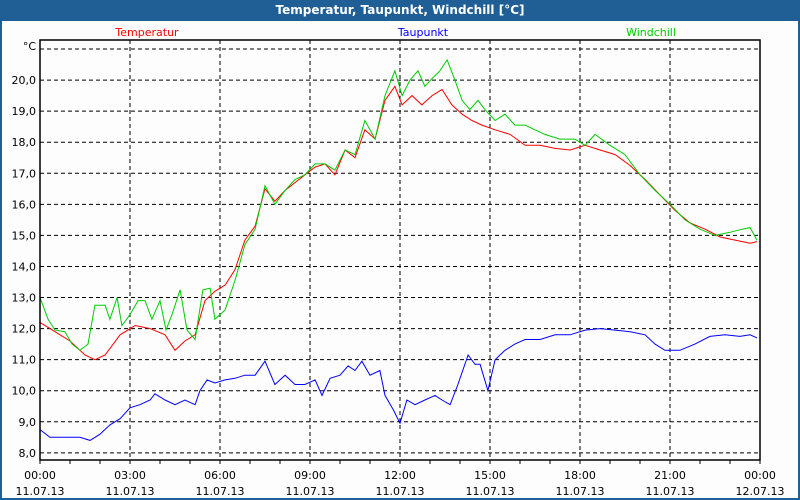 This screenshot has height=500, width=800. What do you see at coordinates (220, 475) in the screenshot?
I see `x-tick-time: 06:00` at bounding box center [220, 475].